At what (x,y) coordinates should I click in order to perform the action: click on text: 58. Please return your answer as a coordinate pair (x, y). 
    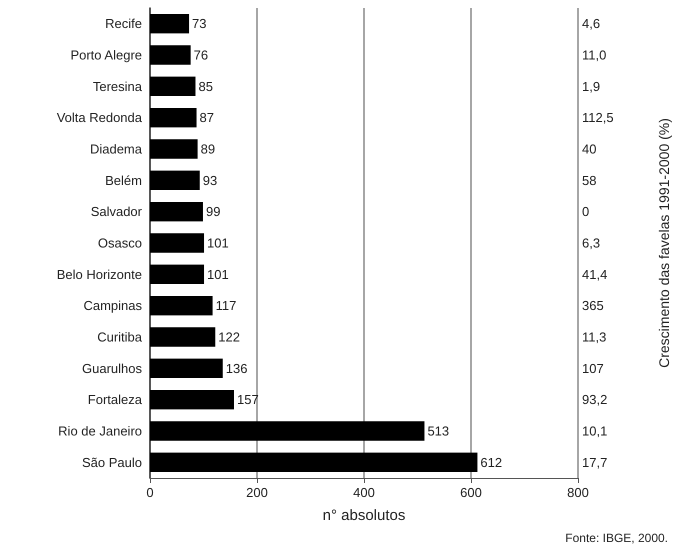
    Looking at the image, I should click on (589, 180).